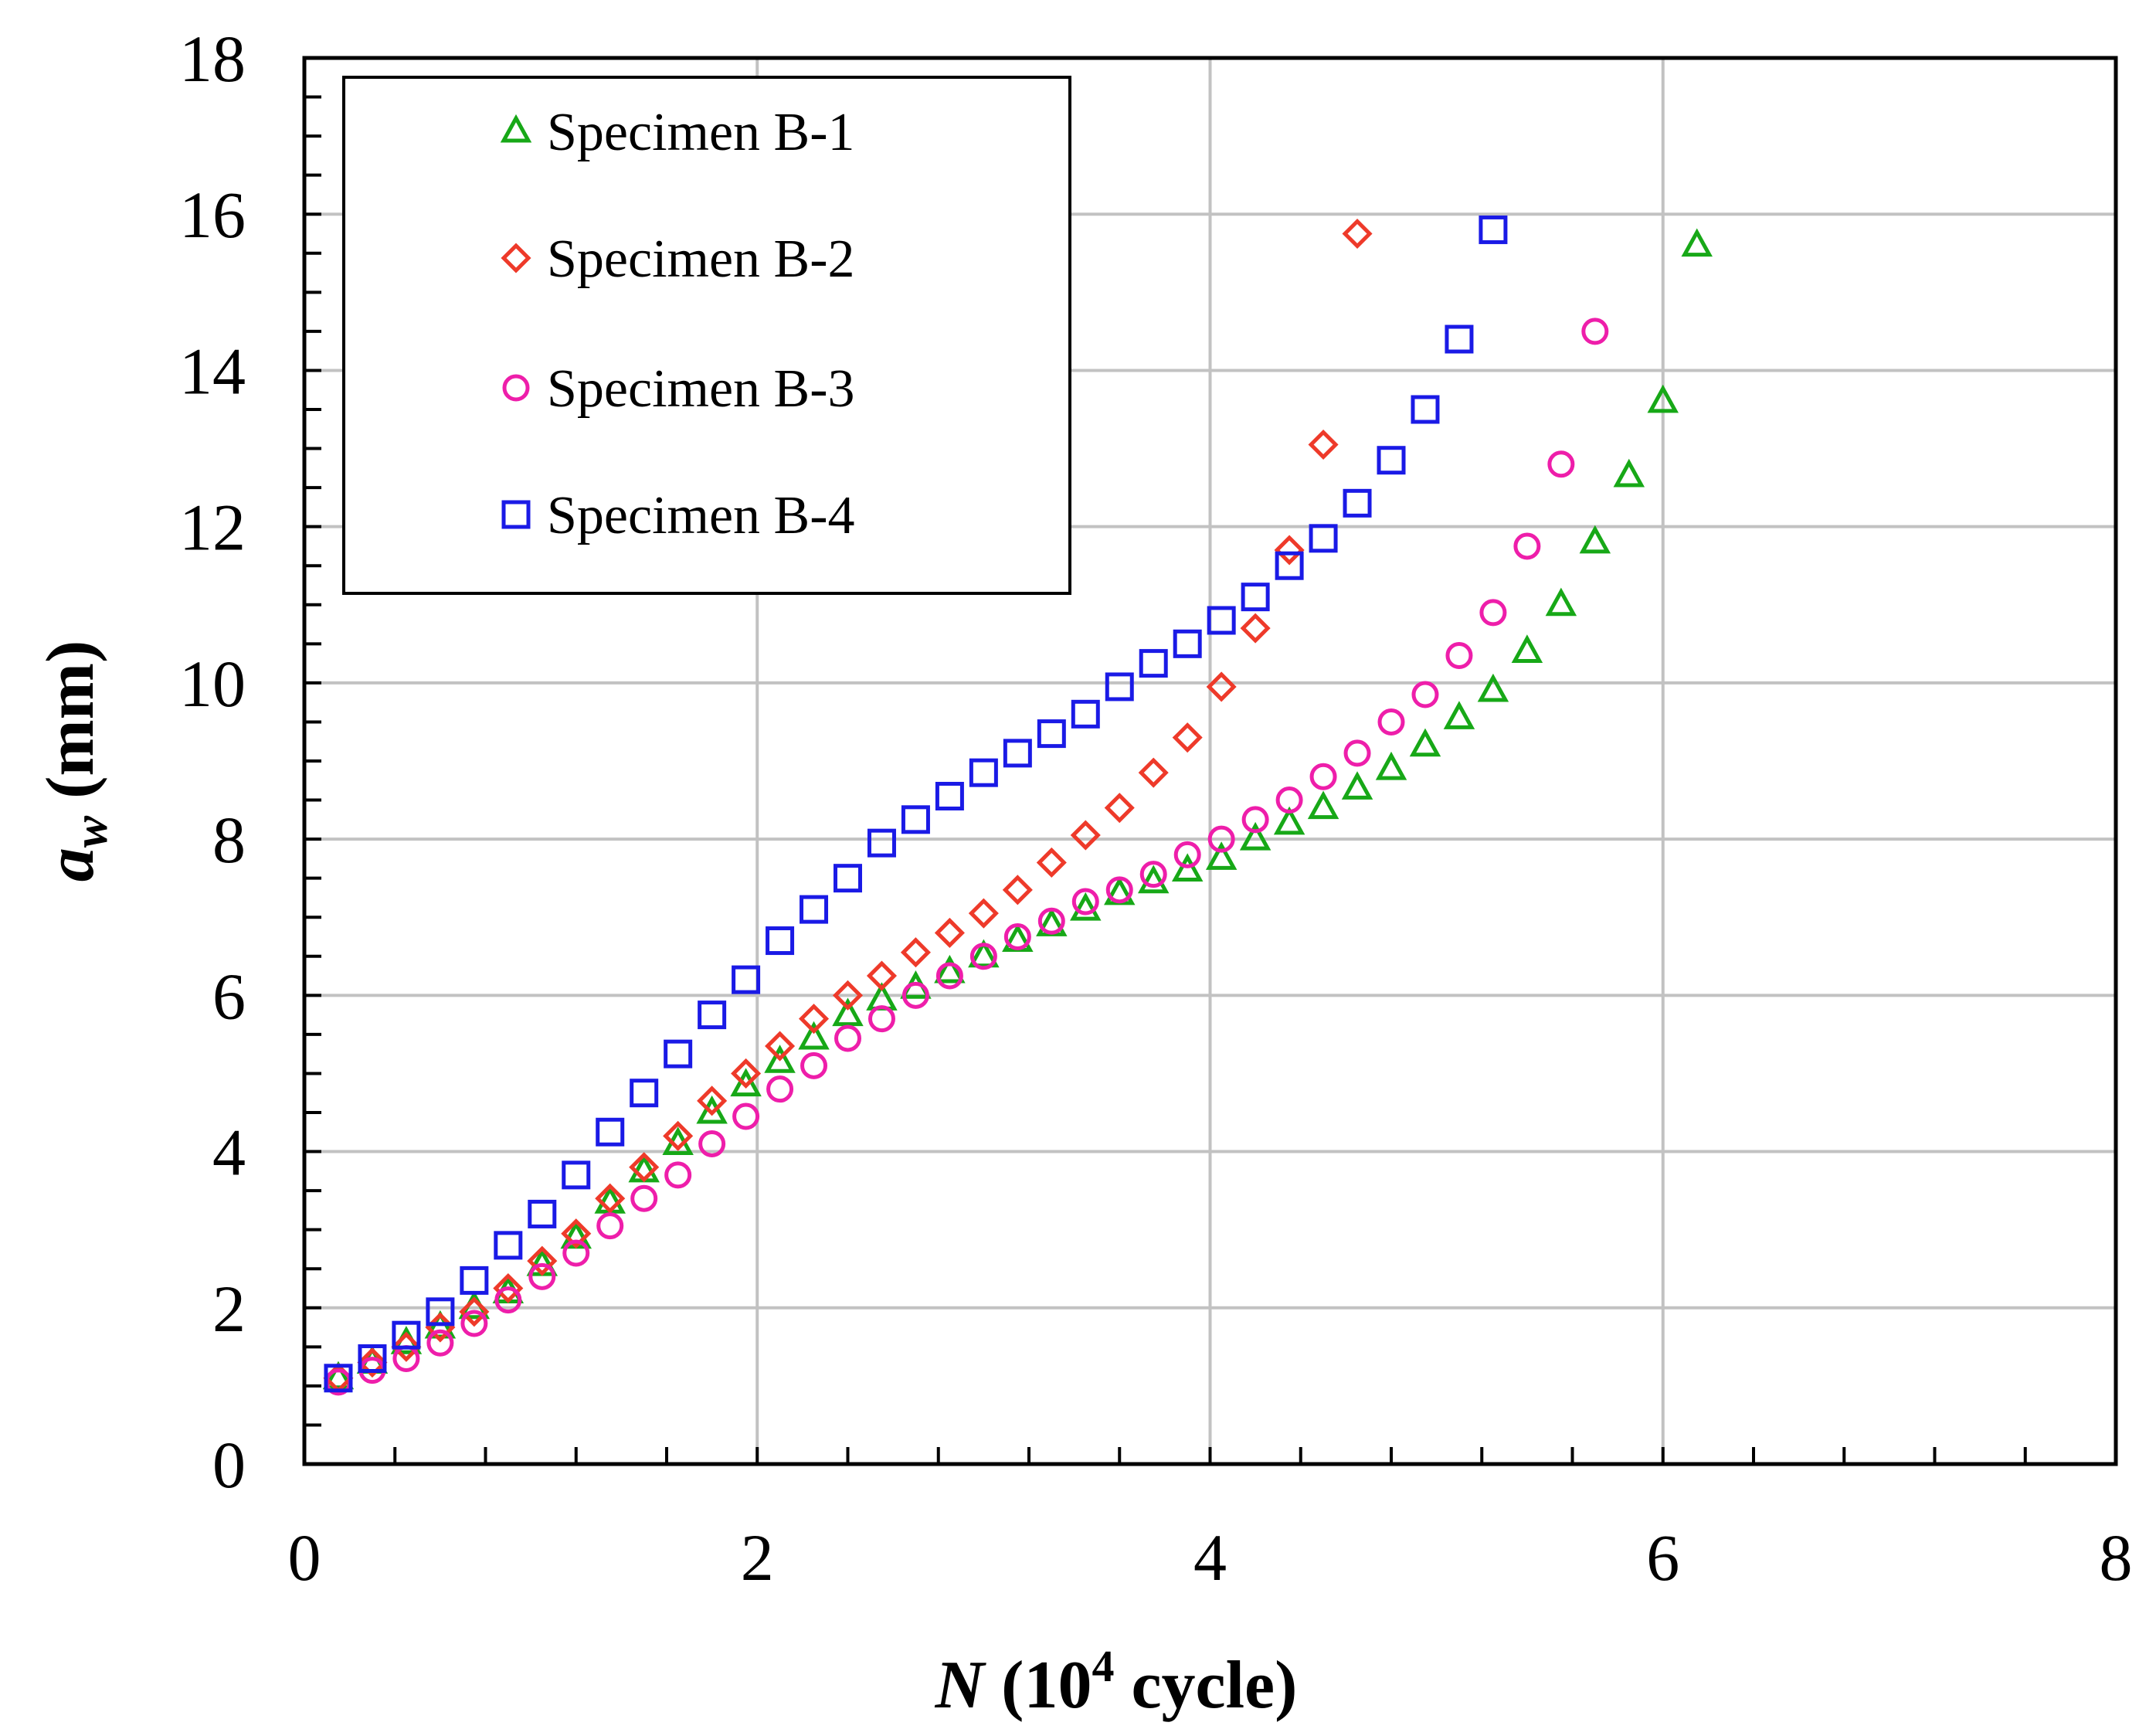 Image resolution: width=2156 pixels, height=1736 pixels. I want to click on x-axis-sup: 4, so click(1103, 1666).